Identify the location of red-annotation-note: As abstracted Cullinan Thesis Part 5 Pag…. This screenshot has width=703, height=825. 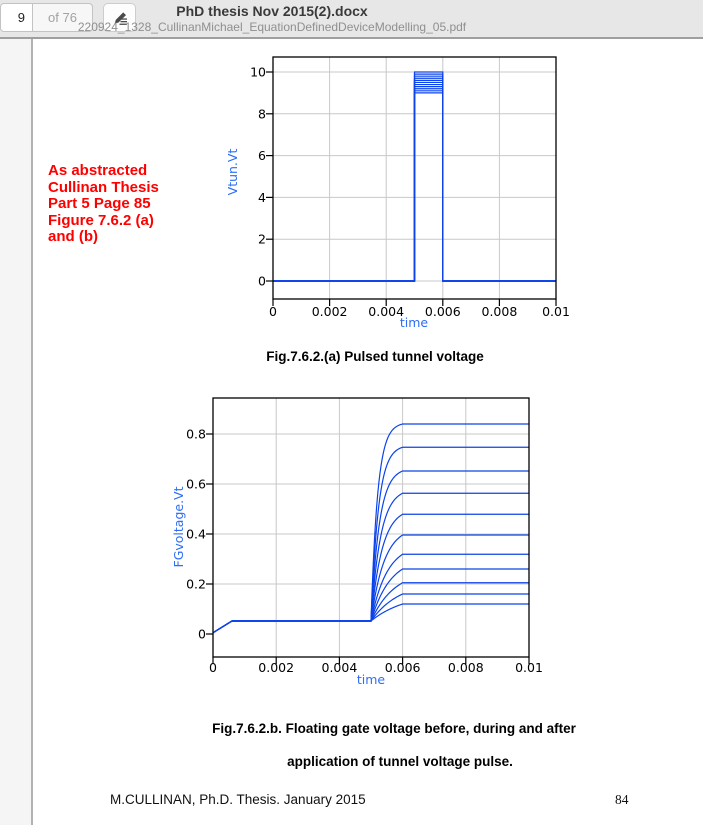
(128, 204).